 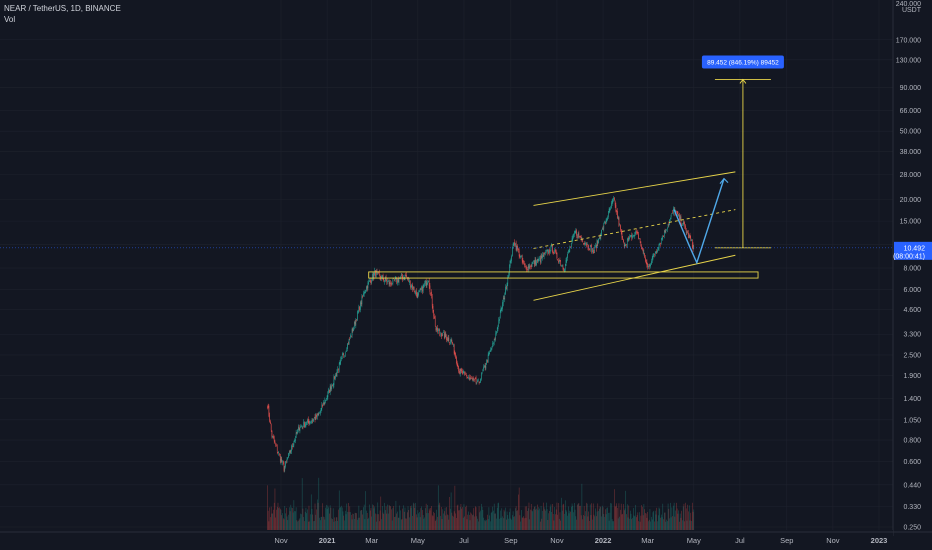 I want to click on volume-label: Vol, so click(x=62, y=19).